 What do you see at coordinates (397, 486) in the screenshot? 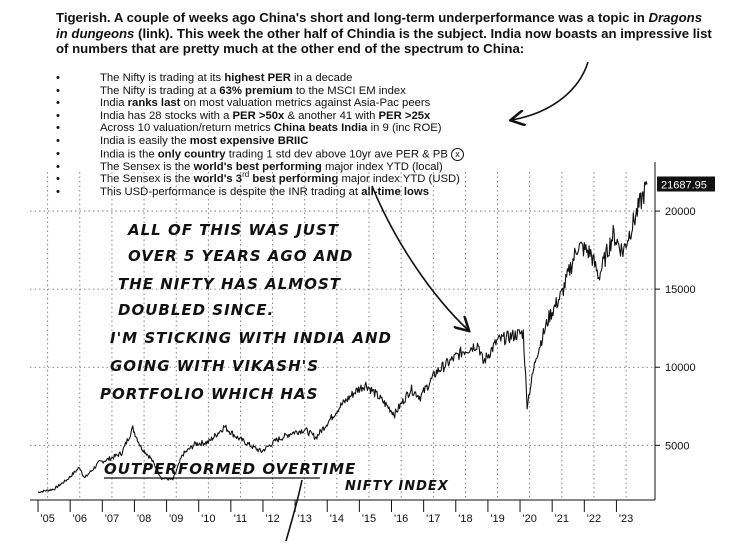
I see `handwritten-nifty-label: NIFTY INDEX` at bounding box center [397, 486].